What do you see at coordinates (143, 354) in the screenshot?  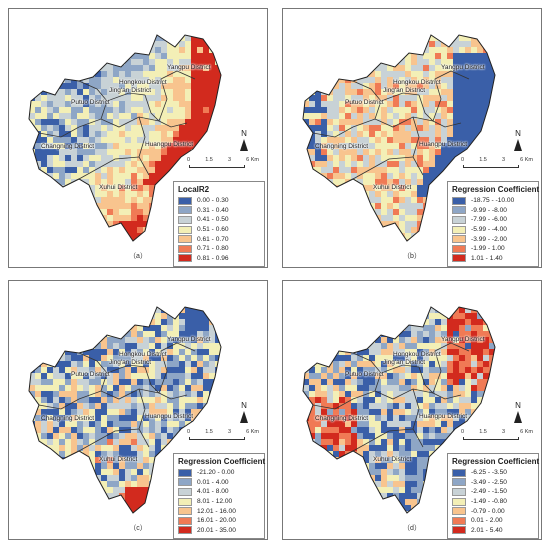 I see `district-label: Hongkou District` at bounding box center [143, 354].